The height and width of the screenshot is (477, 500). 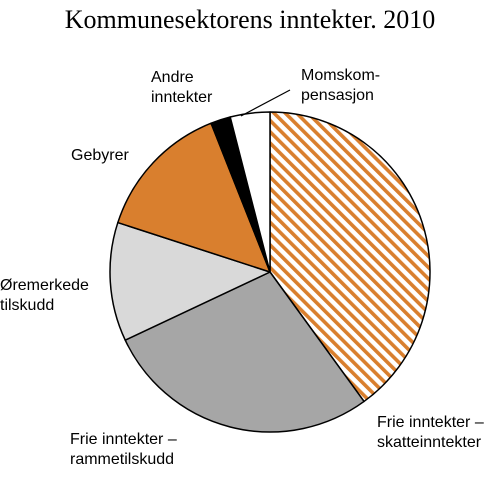 I want to click on leader-line, so click(x=265, y=103).